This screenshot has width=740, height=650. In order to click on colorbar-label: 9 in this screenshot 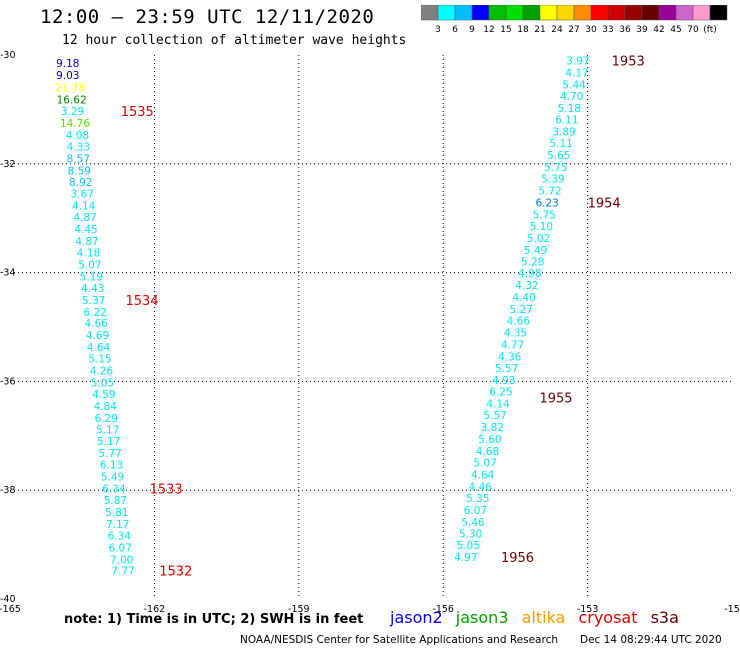, I will do `click(472, 30)`.